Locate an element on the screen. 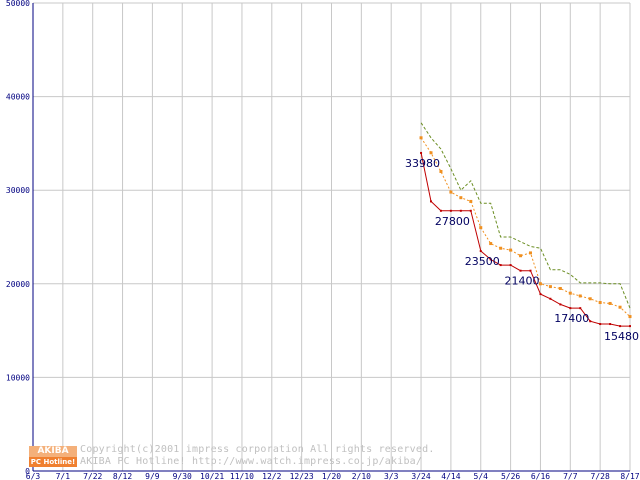 This screenshot has height=480, width=640. x-tick-label: 6/3 is located at coordinates (33, 476).